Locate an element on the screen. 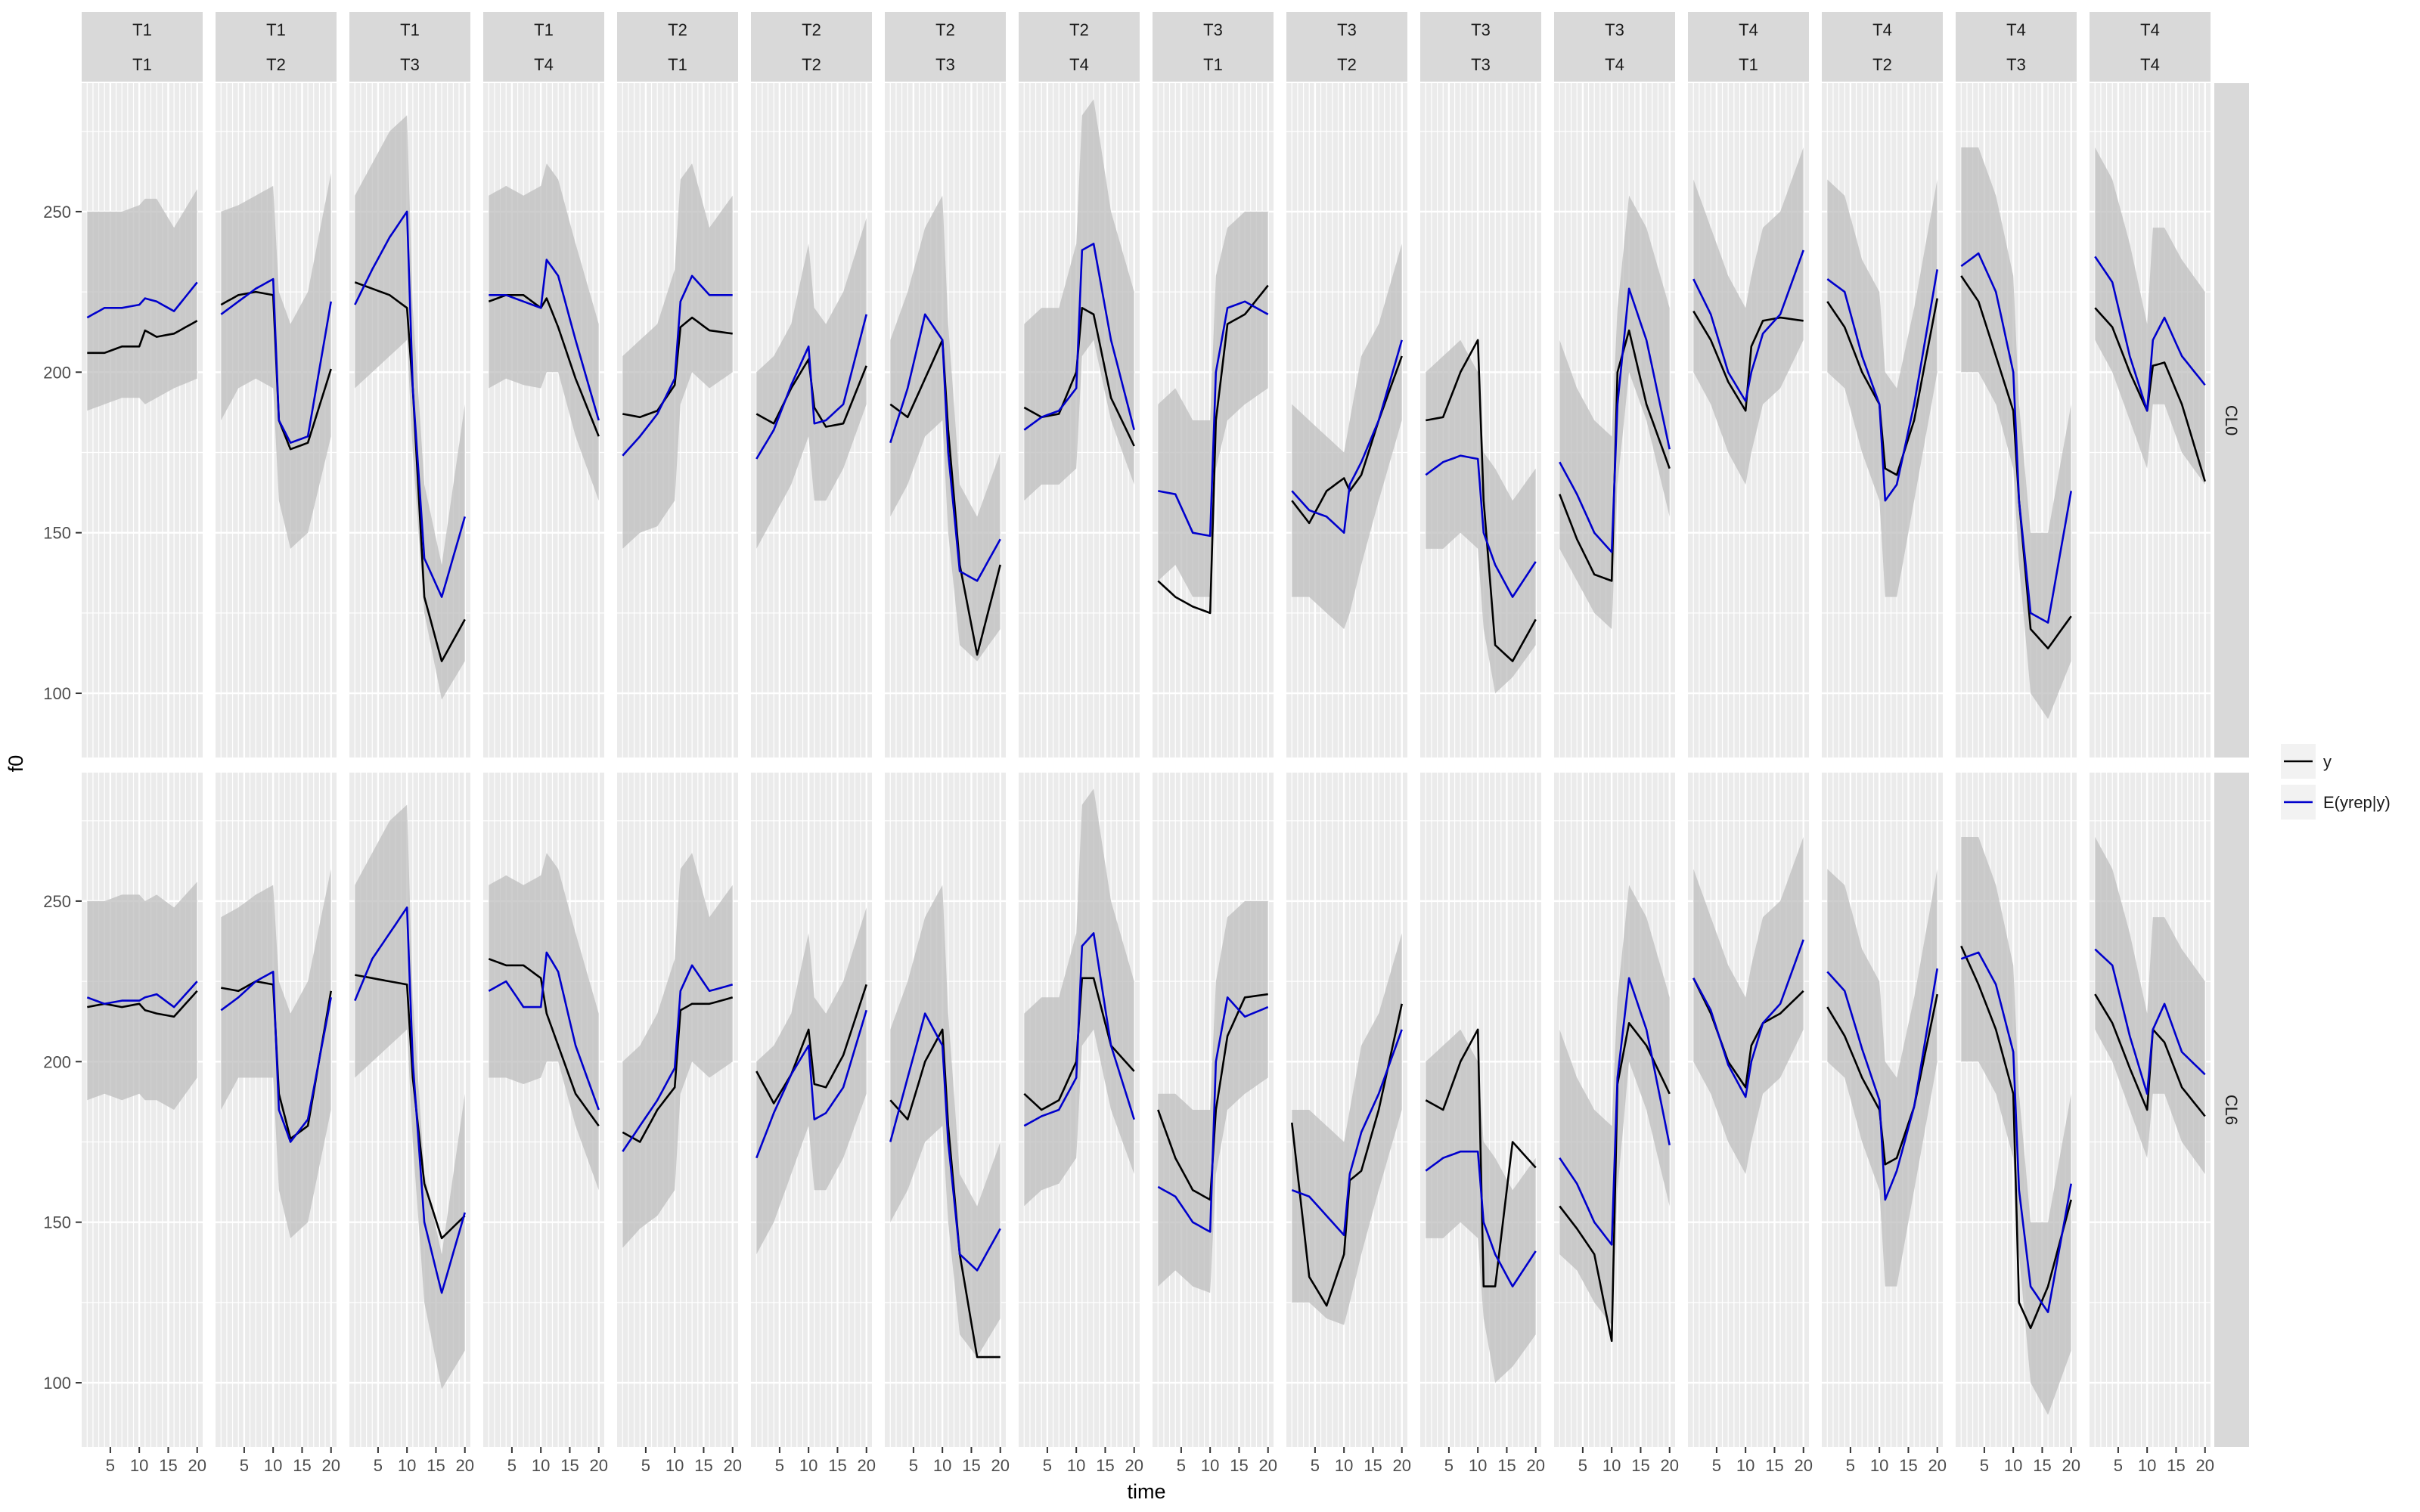 The height and width of the screenshot is (1512, 2420). y-tick-label: 150 is located at coordinates (57, 1222).